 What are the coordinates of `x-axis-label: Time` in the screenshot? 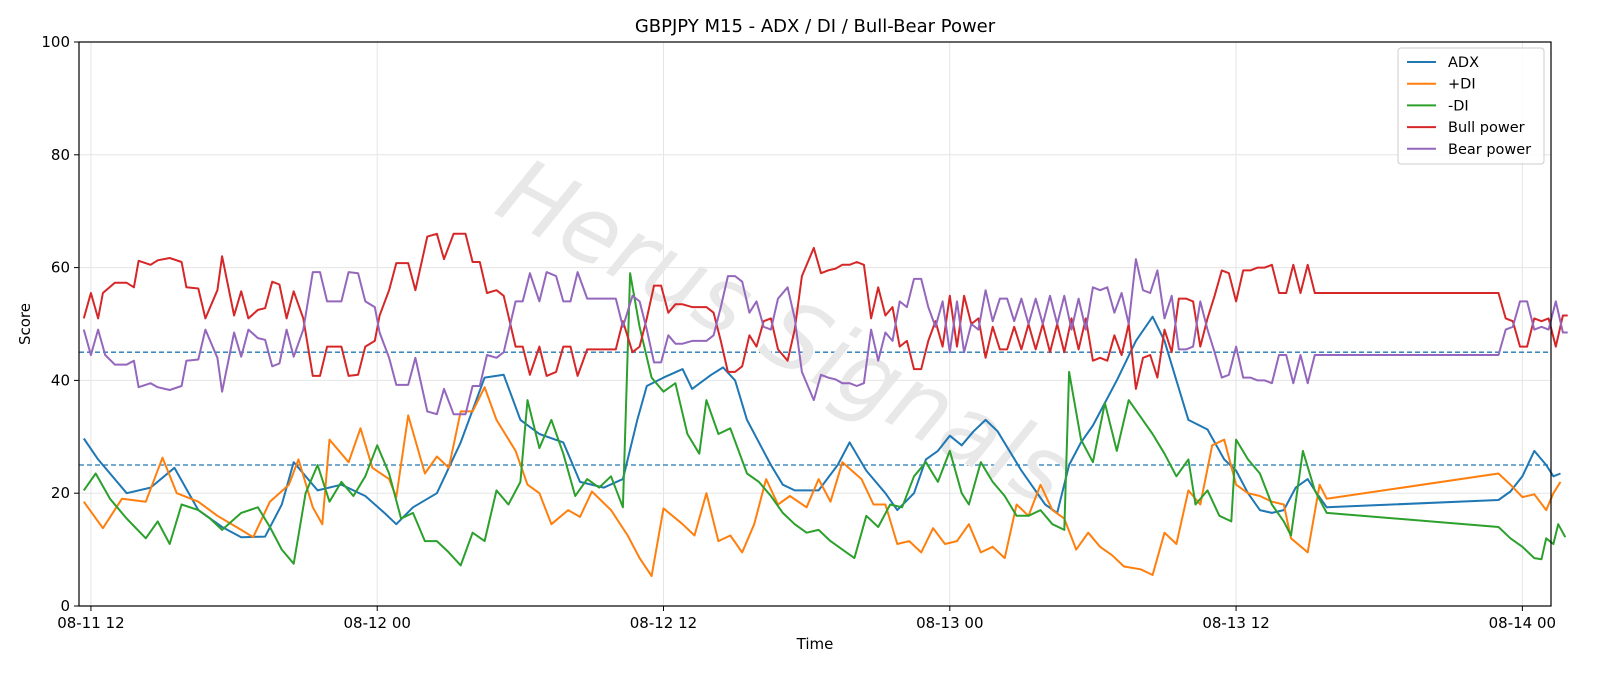 It's located at (815, 644).